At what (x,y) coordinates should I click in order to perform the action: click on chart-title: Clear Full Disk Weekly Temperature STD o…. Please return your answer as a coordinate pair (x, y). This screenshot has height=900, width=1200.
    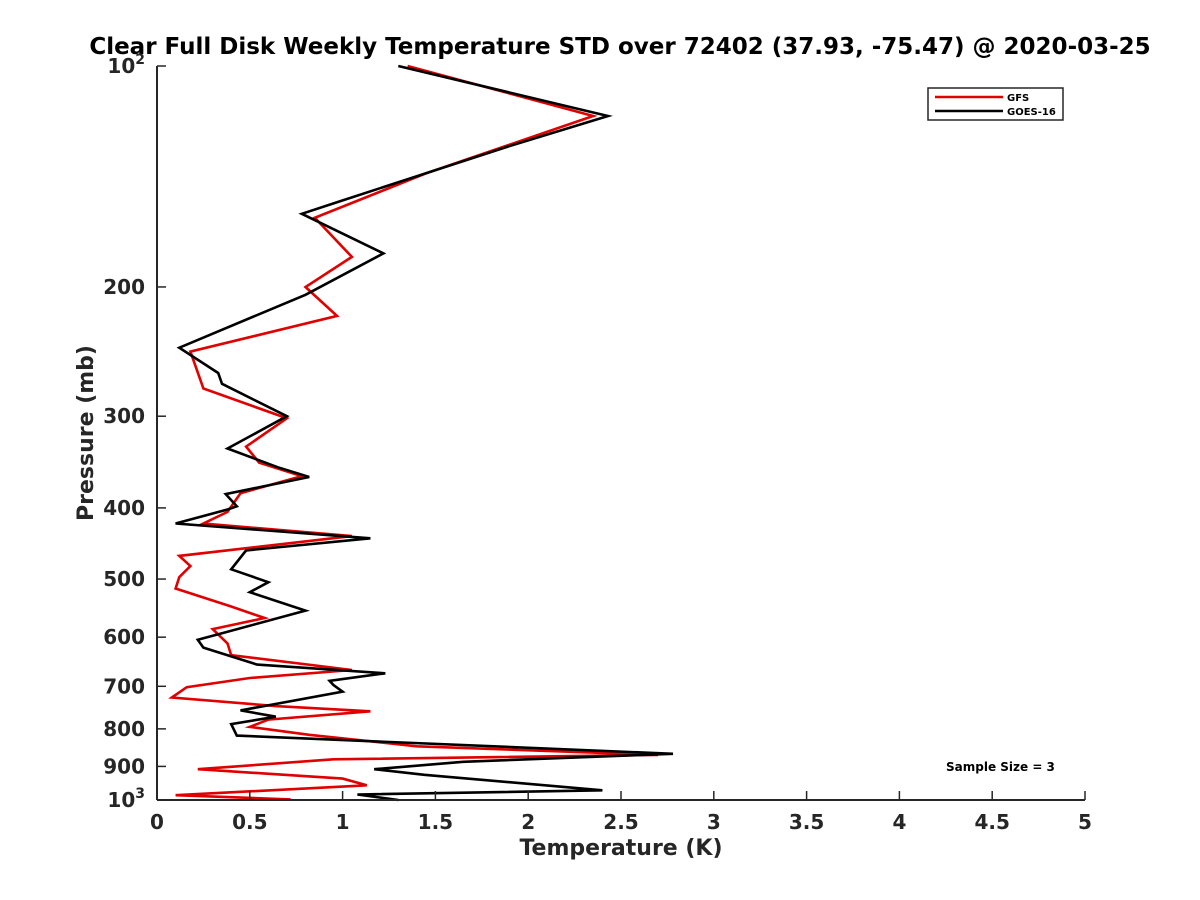
    Looking at the image, I should click on (619, 47).